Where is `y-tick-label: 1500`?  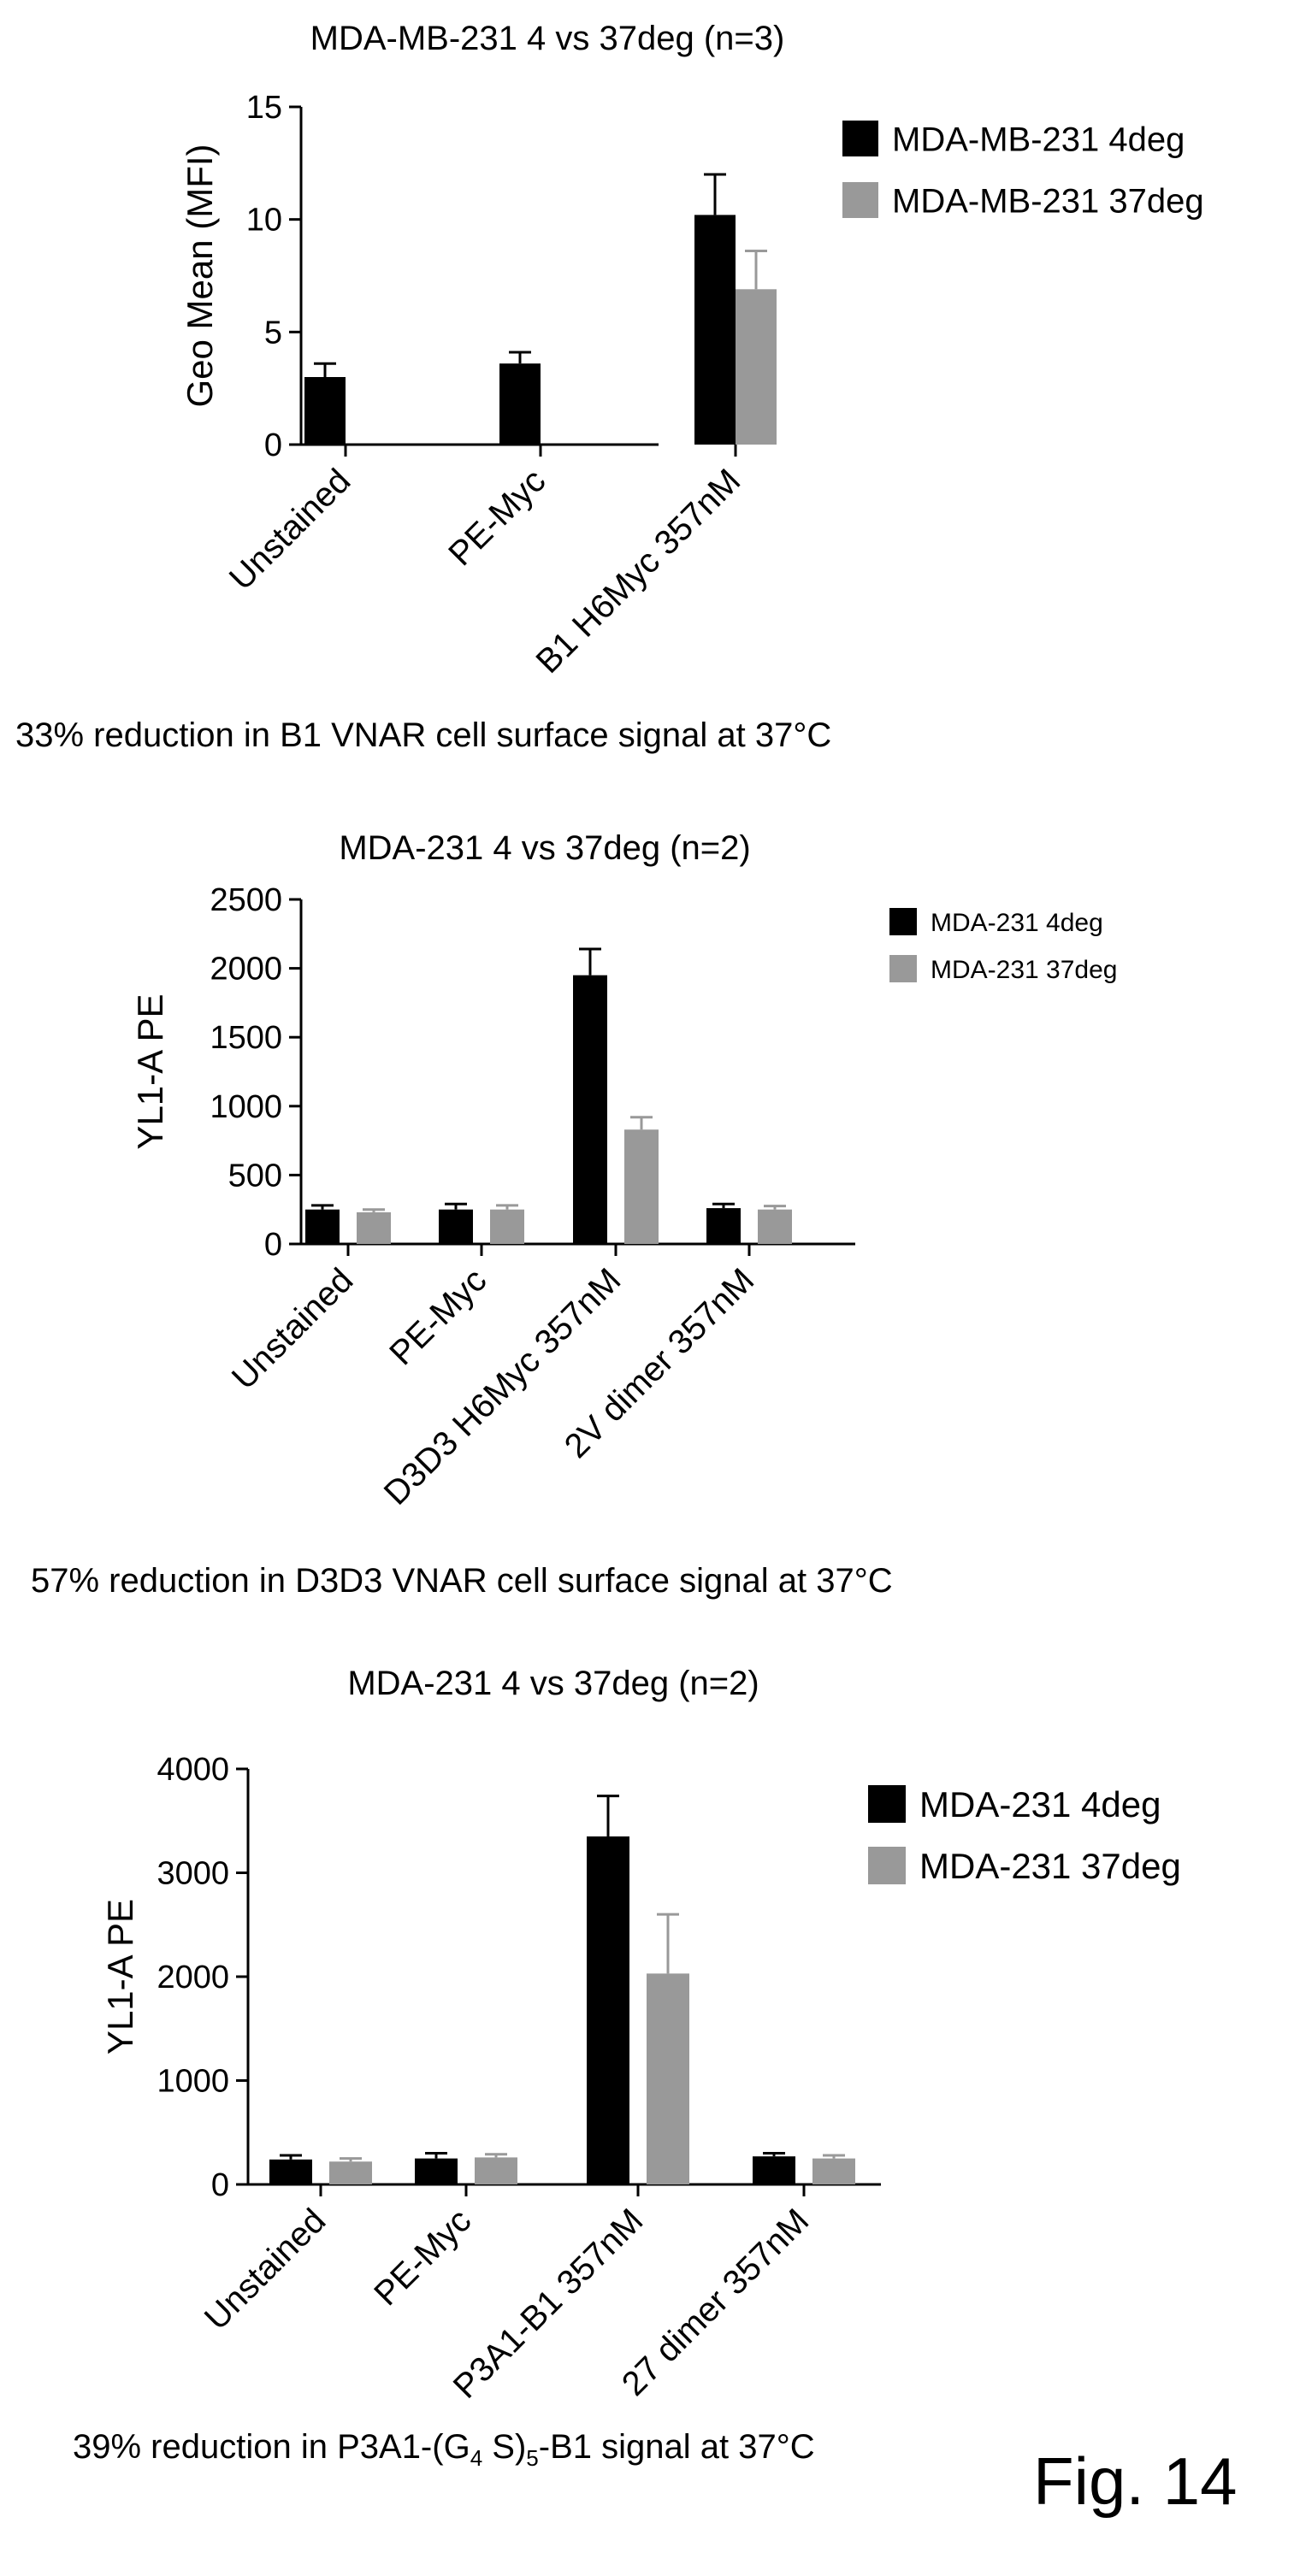
y-tick-label: 1500 is located at coordinates (246, 1038).